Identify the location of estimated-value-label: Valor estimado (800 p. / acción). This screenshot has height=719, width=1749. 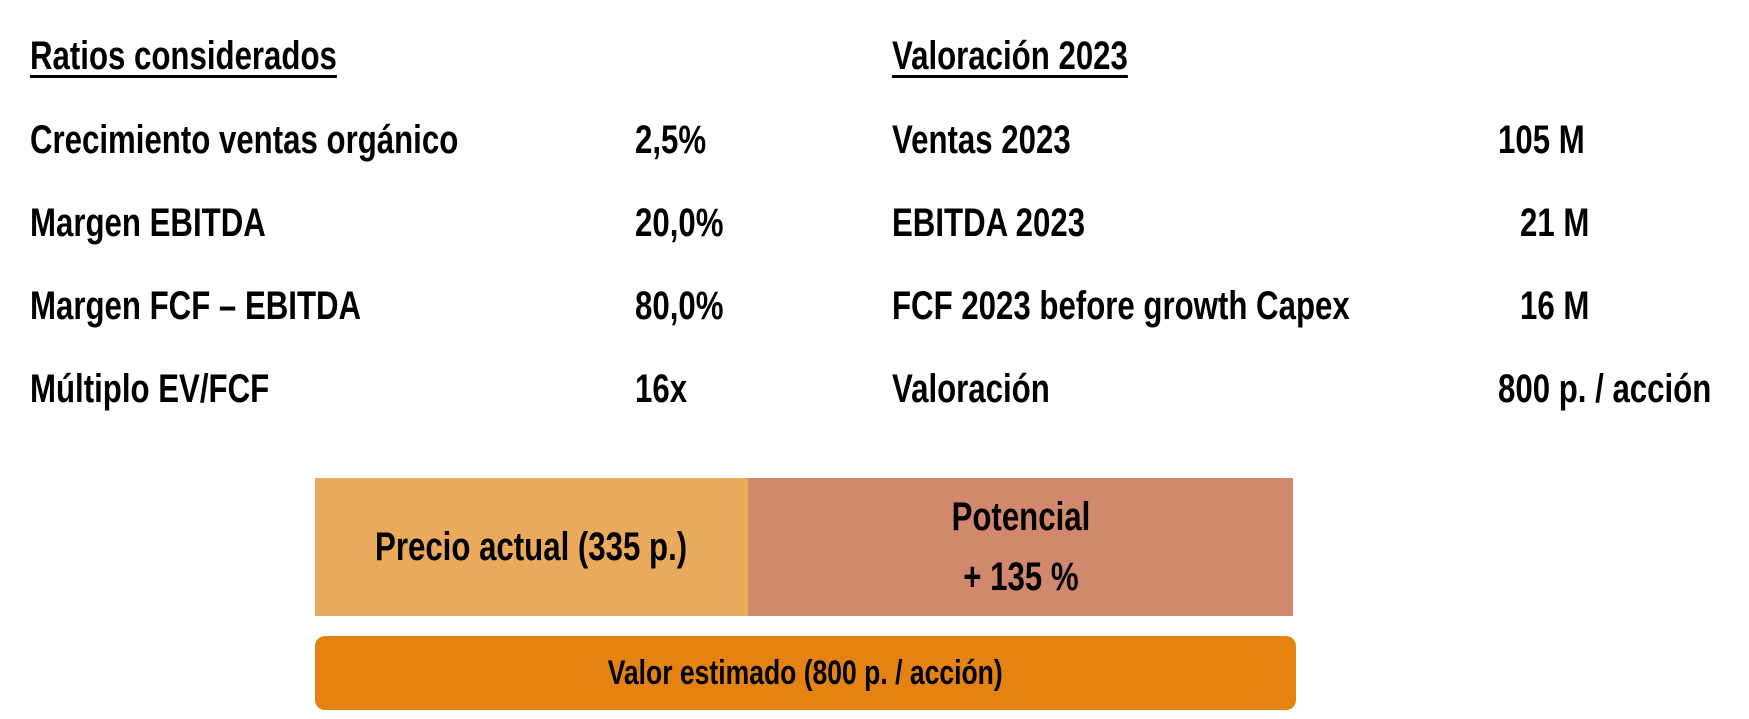
(805, 672).